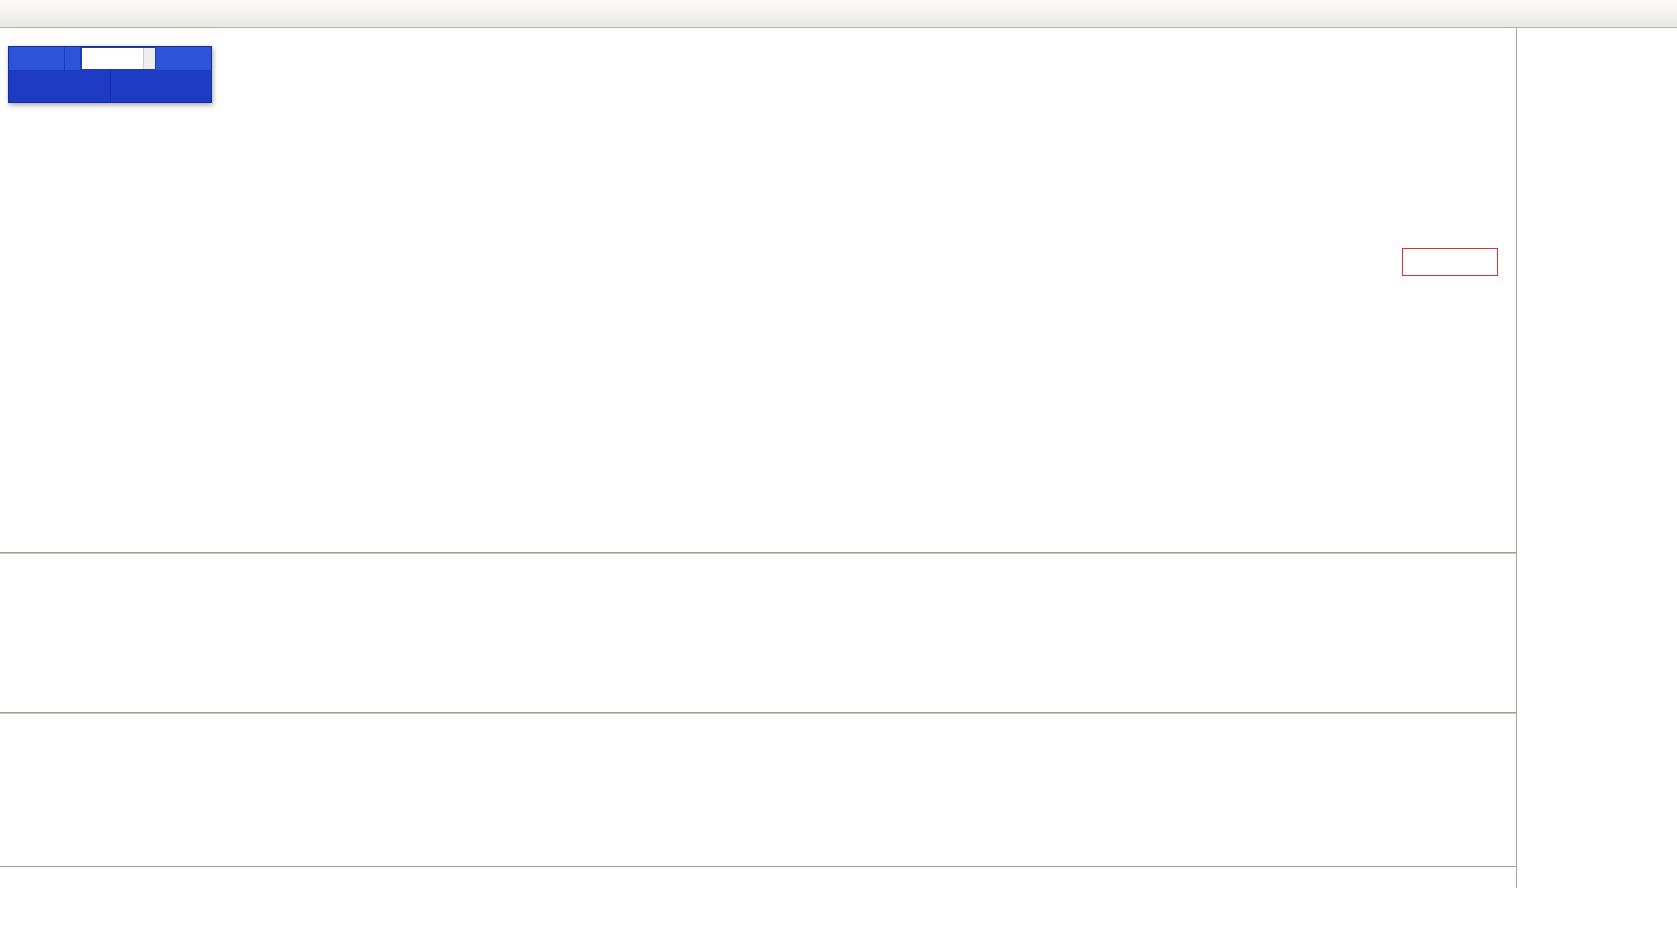  Describe the element at coordinates (758, 877) in the screenshot. I see `time-axis` at that location.